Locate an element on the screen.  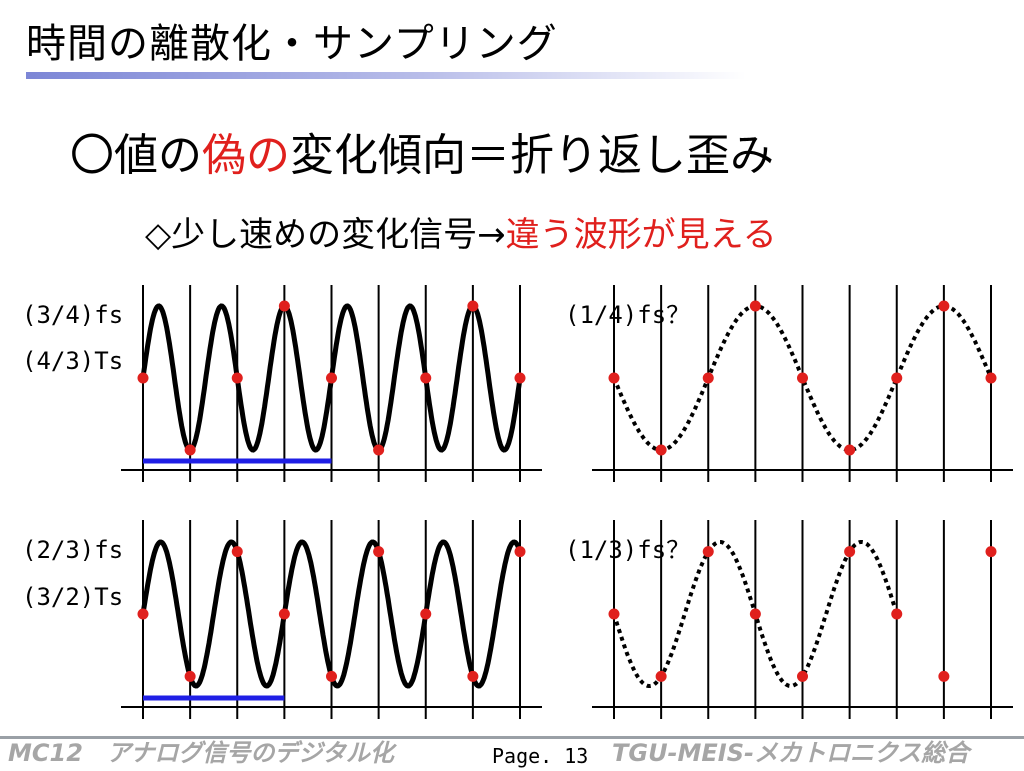
headline-part1: 〇値の is located at coordinates (136, 155).